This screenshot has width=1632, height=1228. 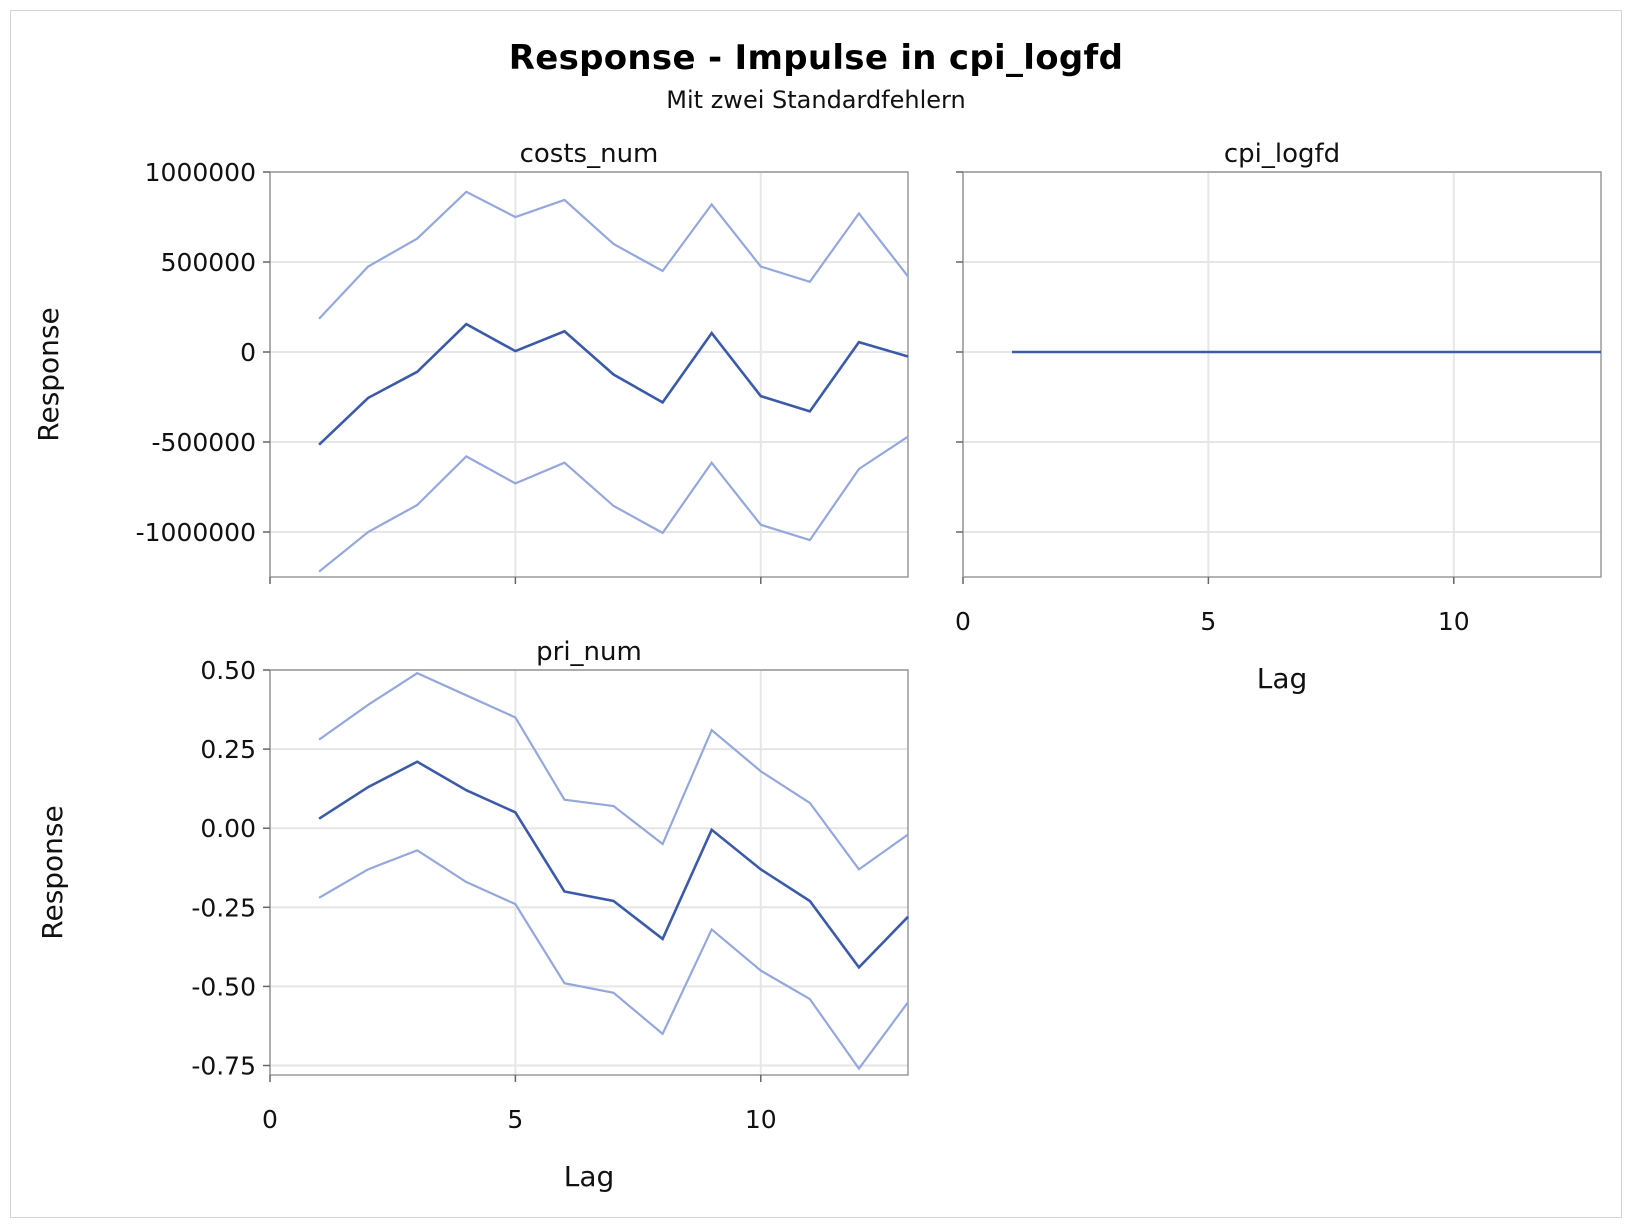 I want to click on y-tick-label: -1000000, so click(x=196, y=532).